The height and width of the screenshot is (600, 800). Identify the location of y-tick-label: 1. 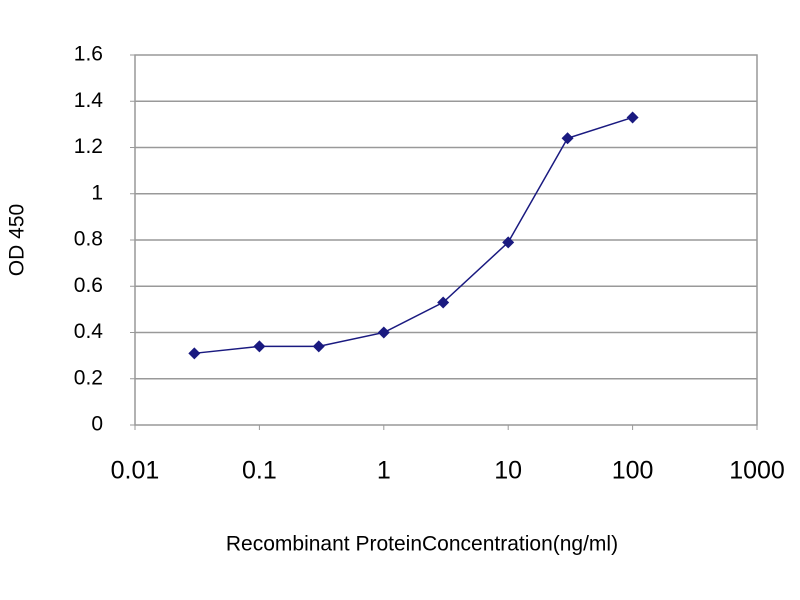
(97, 192).